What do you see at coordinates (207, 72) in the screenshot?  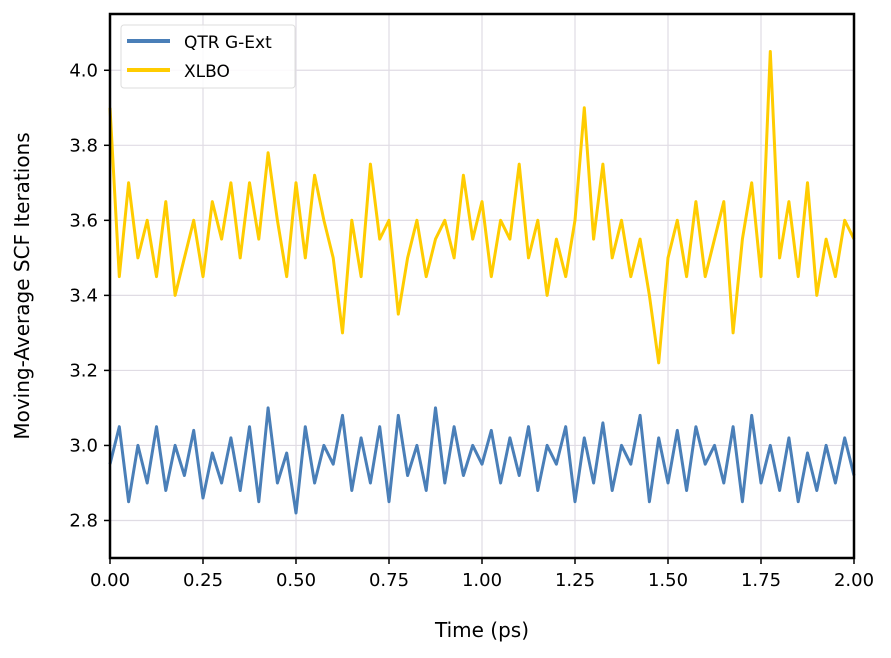 I see `legend-label-xlbo: XLBO` at bounding box center [207, 72].